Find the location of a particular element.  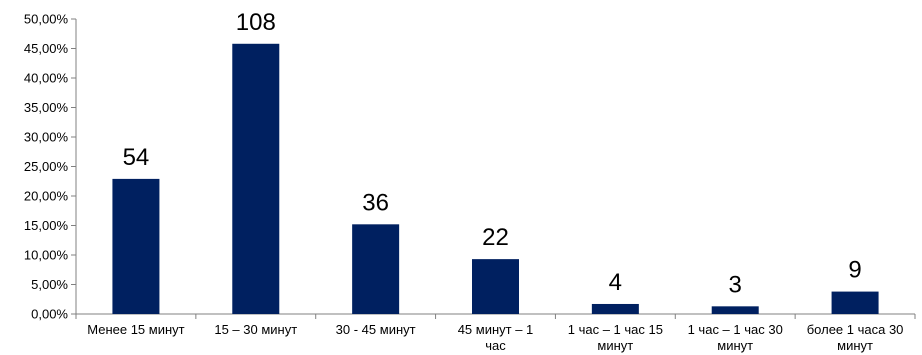

x-tick-label: более 1 часа 30 минут is located at coordinates (855, 337).